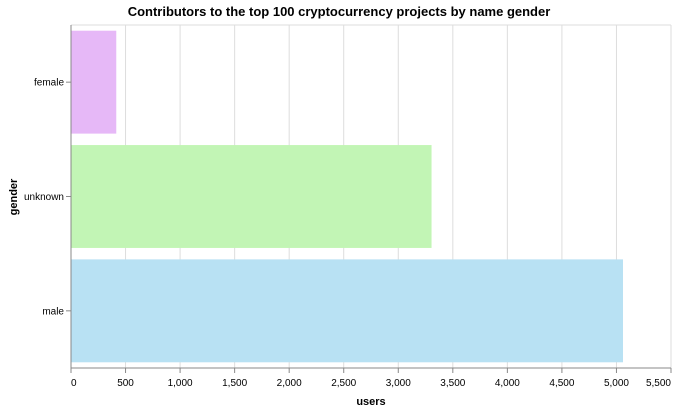 This screenshot has width=677, height=413. Describe the element at coordinates (94, 82) in the screenshot. I see `bar-female` at that location.